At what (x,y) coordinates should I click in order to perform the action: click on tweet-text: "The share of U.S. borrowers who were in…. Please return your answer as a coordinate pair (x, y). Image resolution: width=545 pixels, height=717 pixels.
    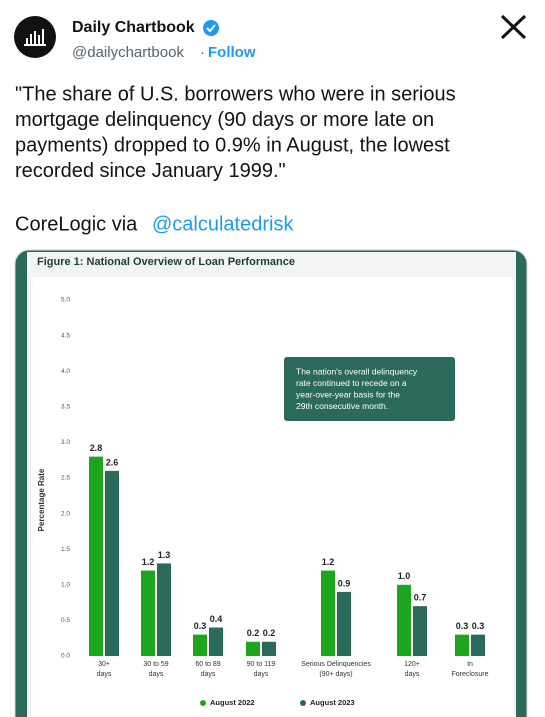
    Looking at the image, I should click on (235, 132).